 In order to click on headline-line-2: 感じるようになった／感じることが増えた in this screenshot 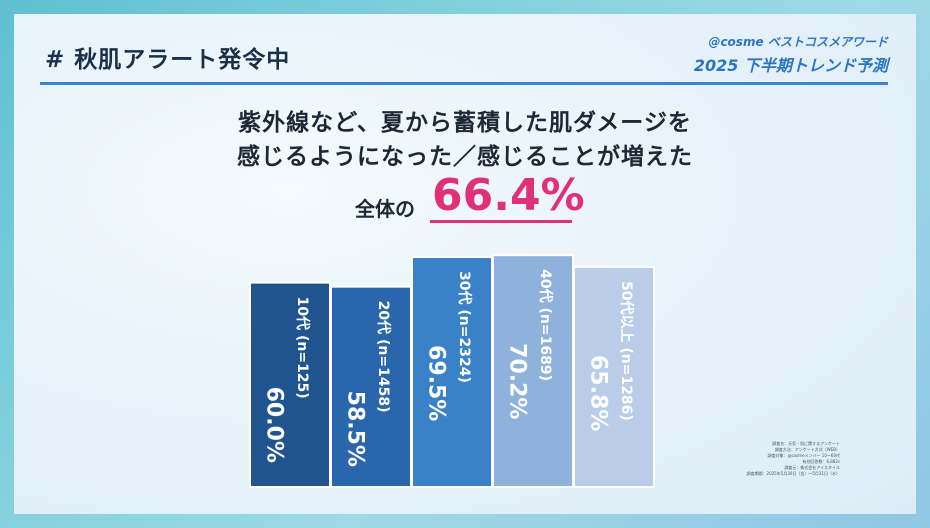, I will do `click(465, 157)`.